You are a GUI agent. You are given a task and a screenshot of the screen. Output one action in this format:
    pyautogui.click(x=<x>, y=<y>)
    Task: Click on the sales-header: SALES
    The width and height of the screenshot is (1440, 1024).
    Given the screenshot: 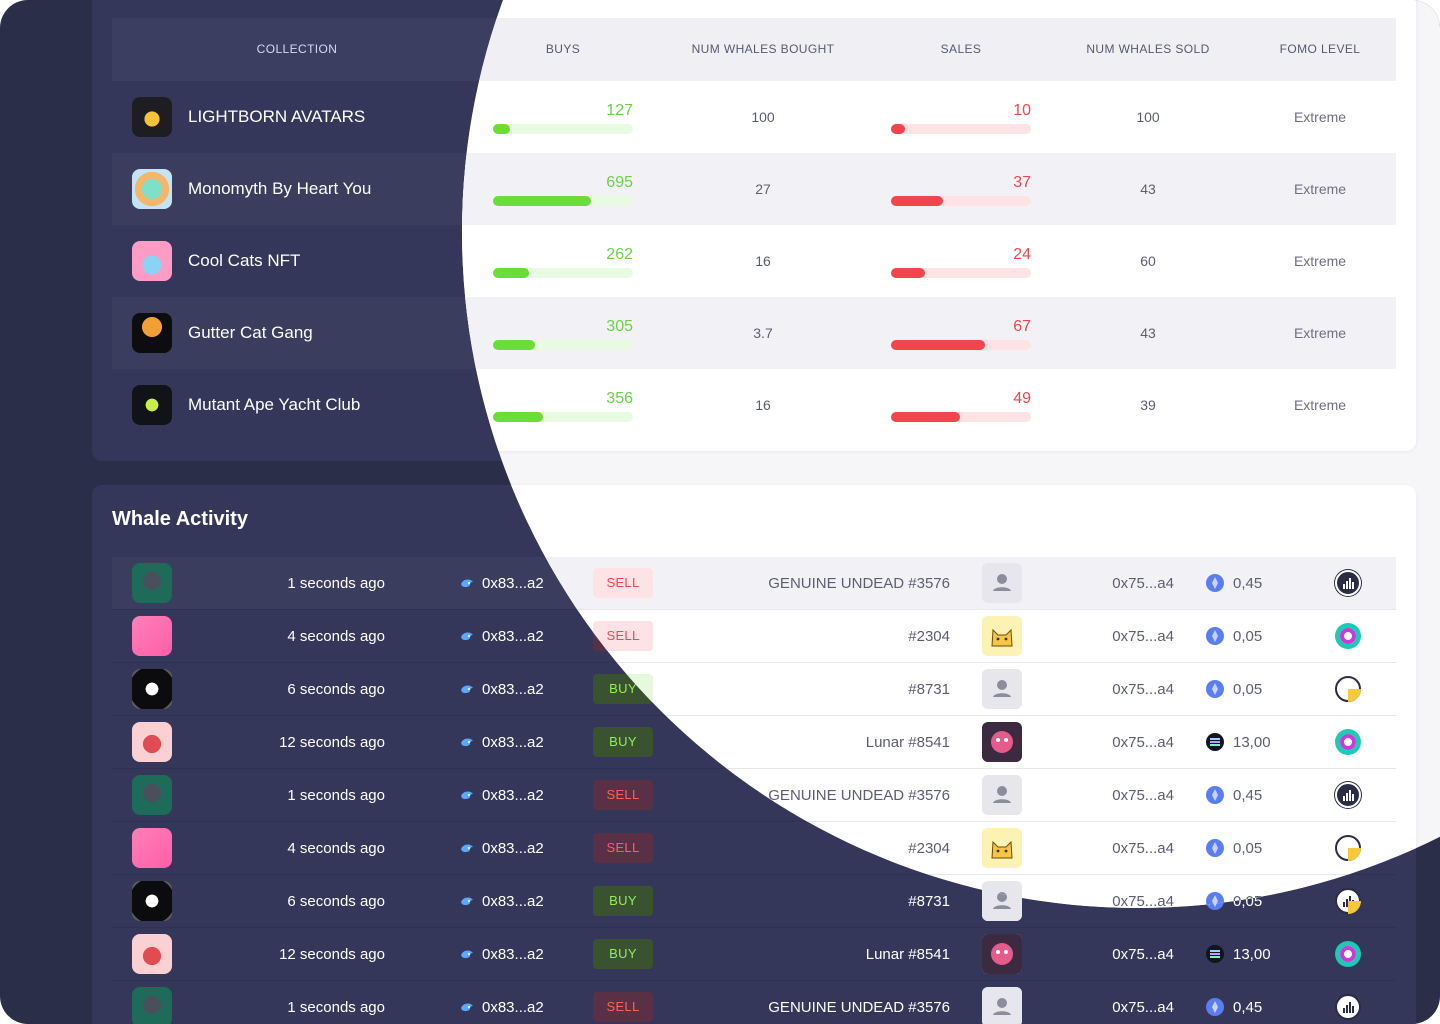 What is the action you would take?
    pyautogui.click(x=961, y=49)
    